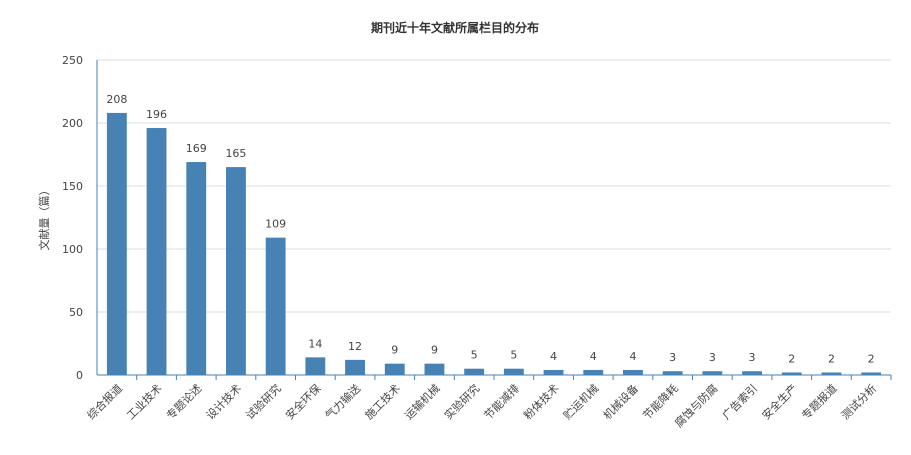 Image resolution: width=911 pixels, height=455 pixels. I want to click on x-tick-label: 施工技术, so click(383, 402).